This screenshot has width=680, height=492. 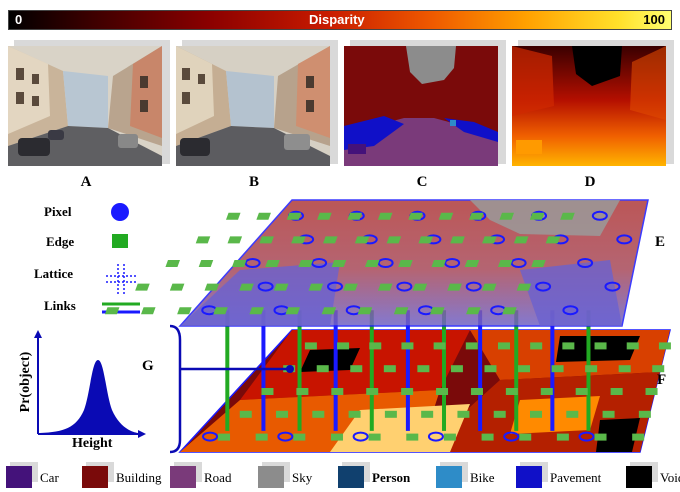 I want to click on legend-label-person: Person, so click(x=391, y=477).